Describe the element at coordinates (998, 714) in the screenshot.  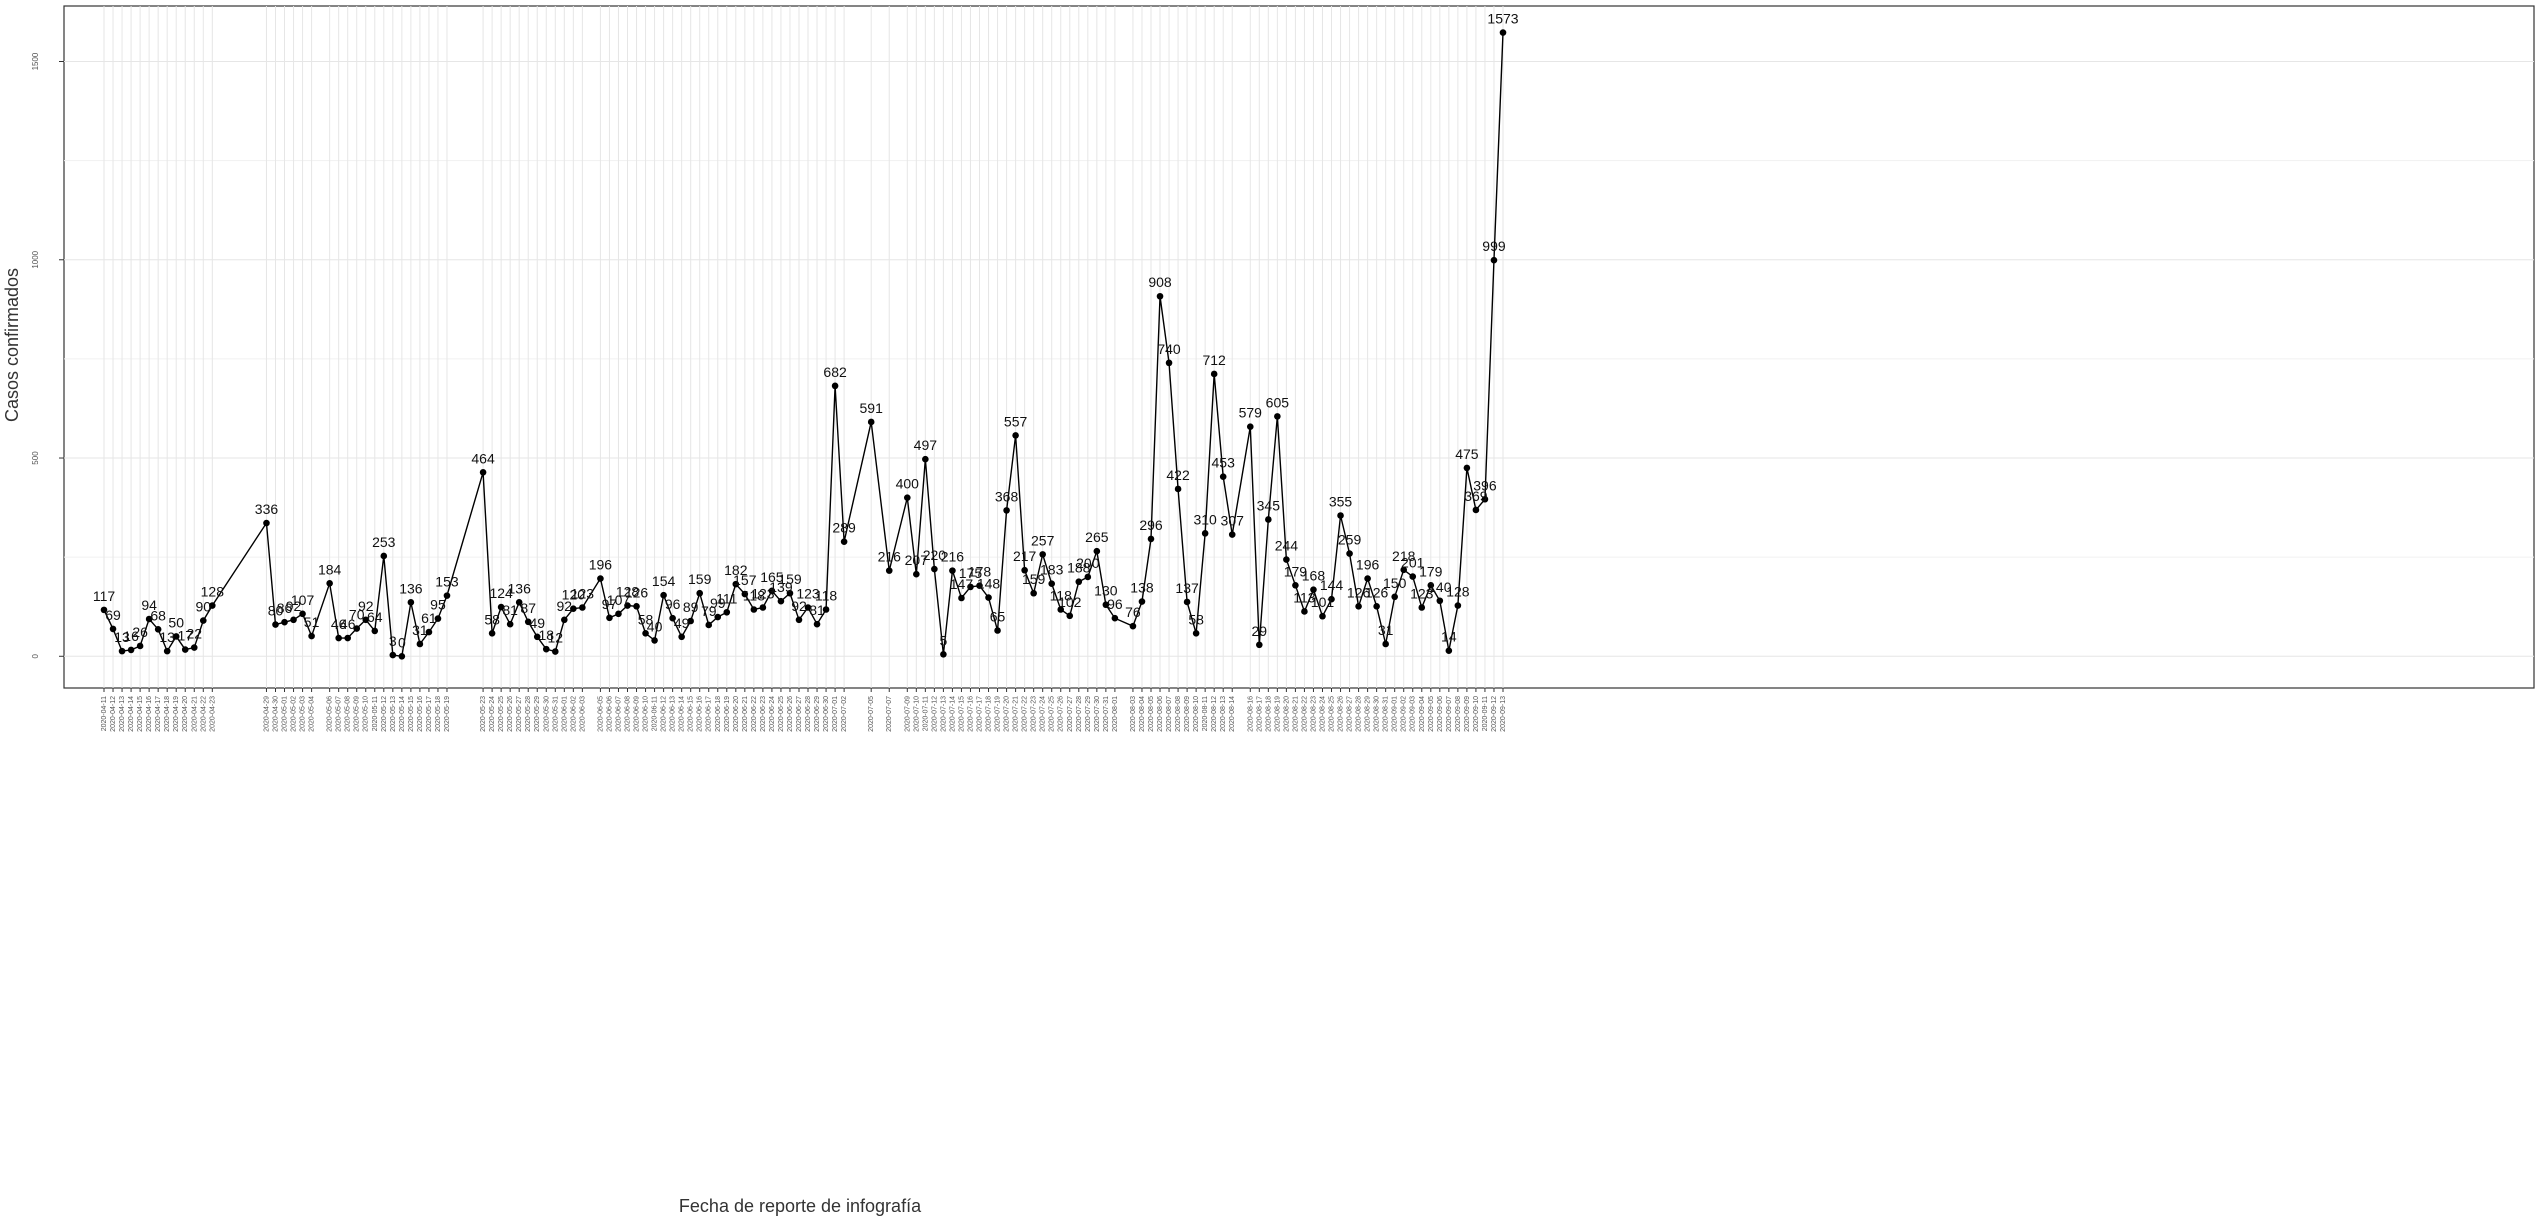
I see `x-tick-label: 2020-07-19` at that location.